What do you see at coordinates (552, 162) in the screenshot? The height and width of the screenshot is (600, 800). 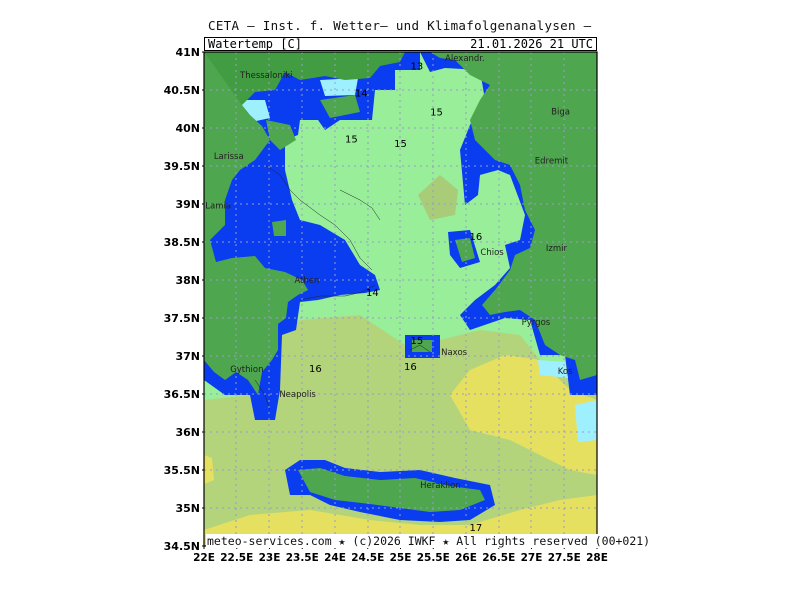 I see `city-label: Edremit` at bounding box center [552, 162].